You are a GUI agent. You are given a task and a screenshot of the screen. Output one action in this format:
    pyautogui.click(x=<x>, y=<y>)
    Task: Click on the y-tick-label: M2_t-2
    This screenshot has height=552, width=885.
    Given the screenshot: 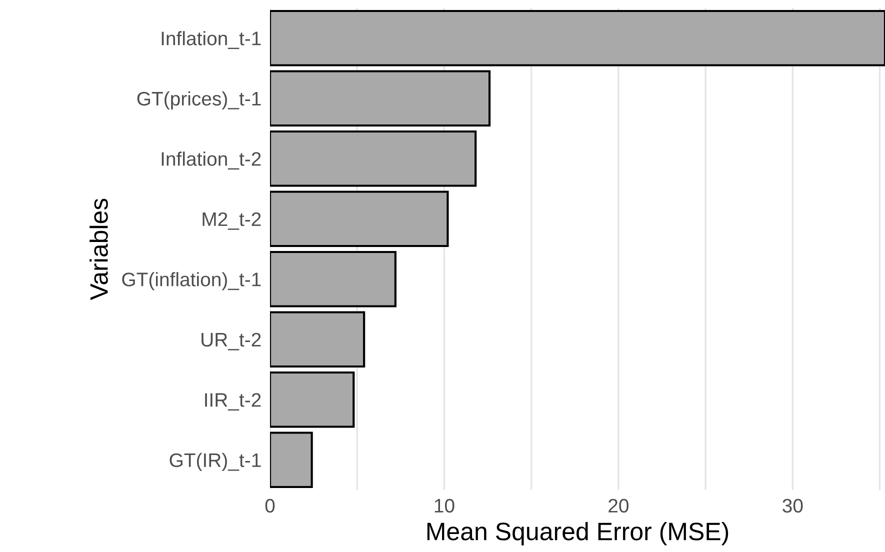 What is the action you would take?
    pyautogui.click(x=231, y=221)
    